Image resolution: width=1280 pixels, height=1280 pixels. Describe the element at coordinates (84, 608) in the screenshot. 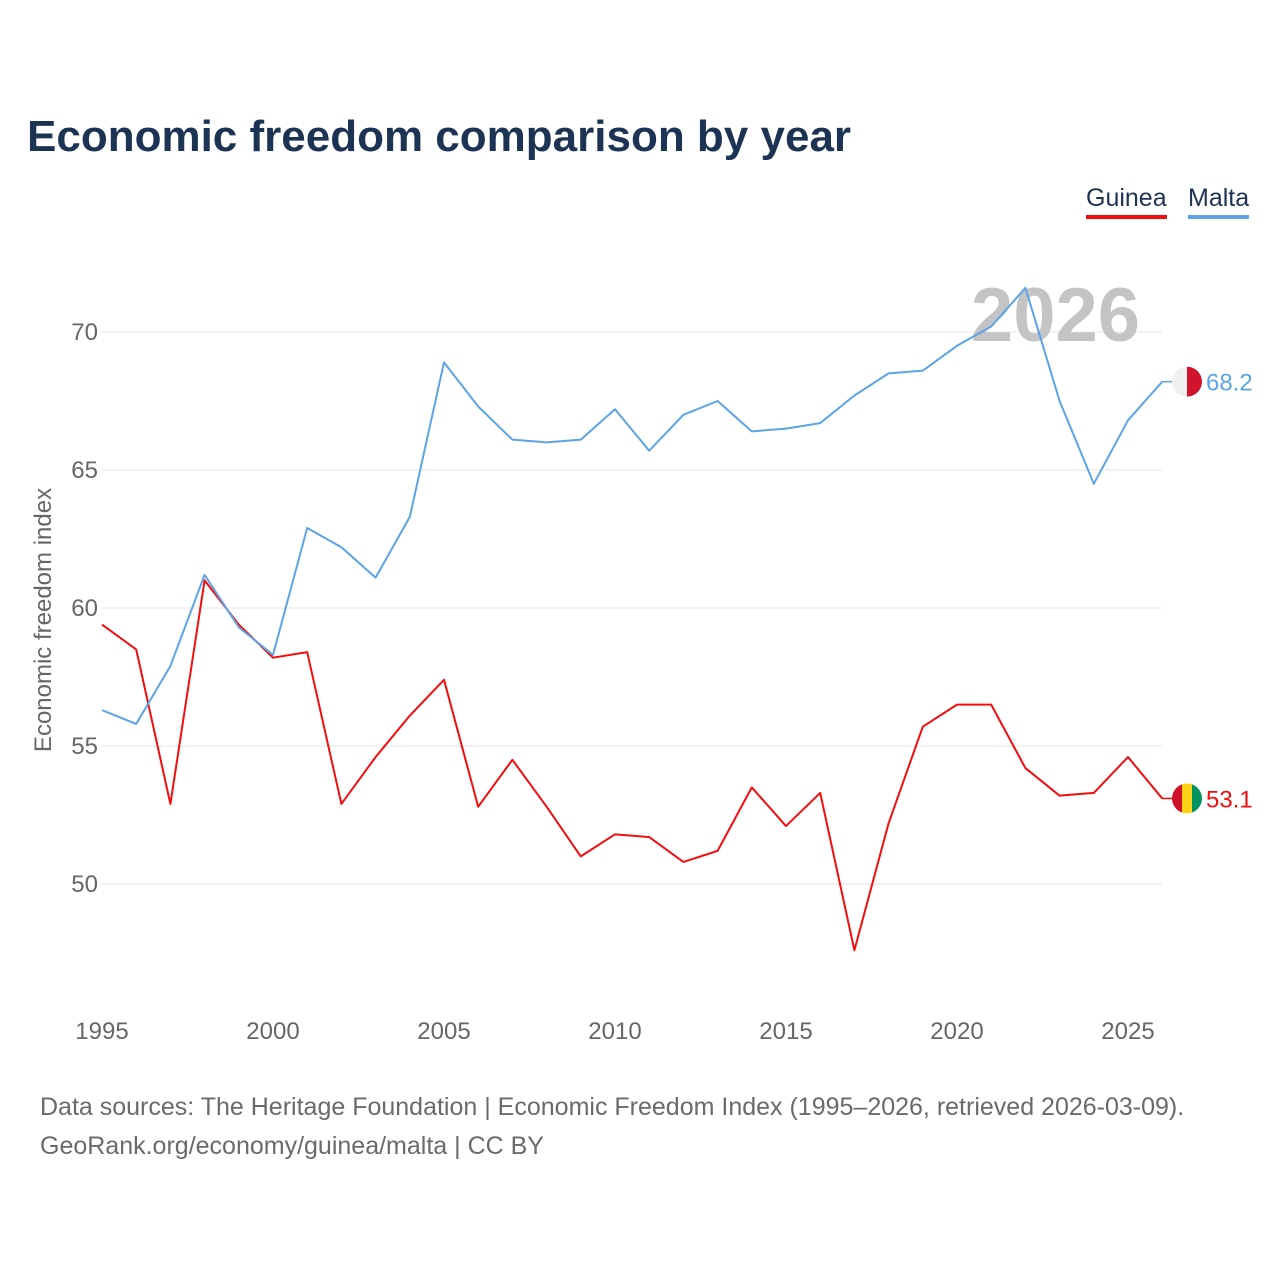

I see `y-tick-label: 60` at that location.